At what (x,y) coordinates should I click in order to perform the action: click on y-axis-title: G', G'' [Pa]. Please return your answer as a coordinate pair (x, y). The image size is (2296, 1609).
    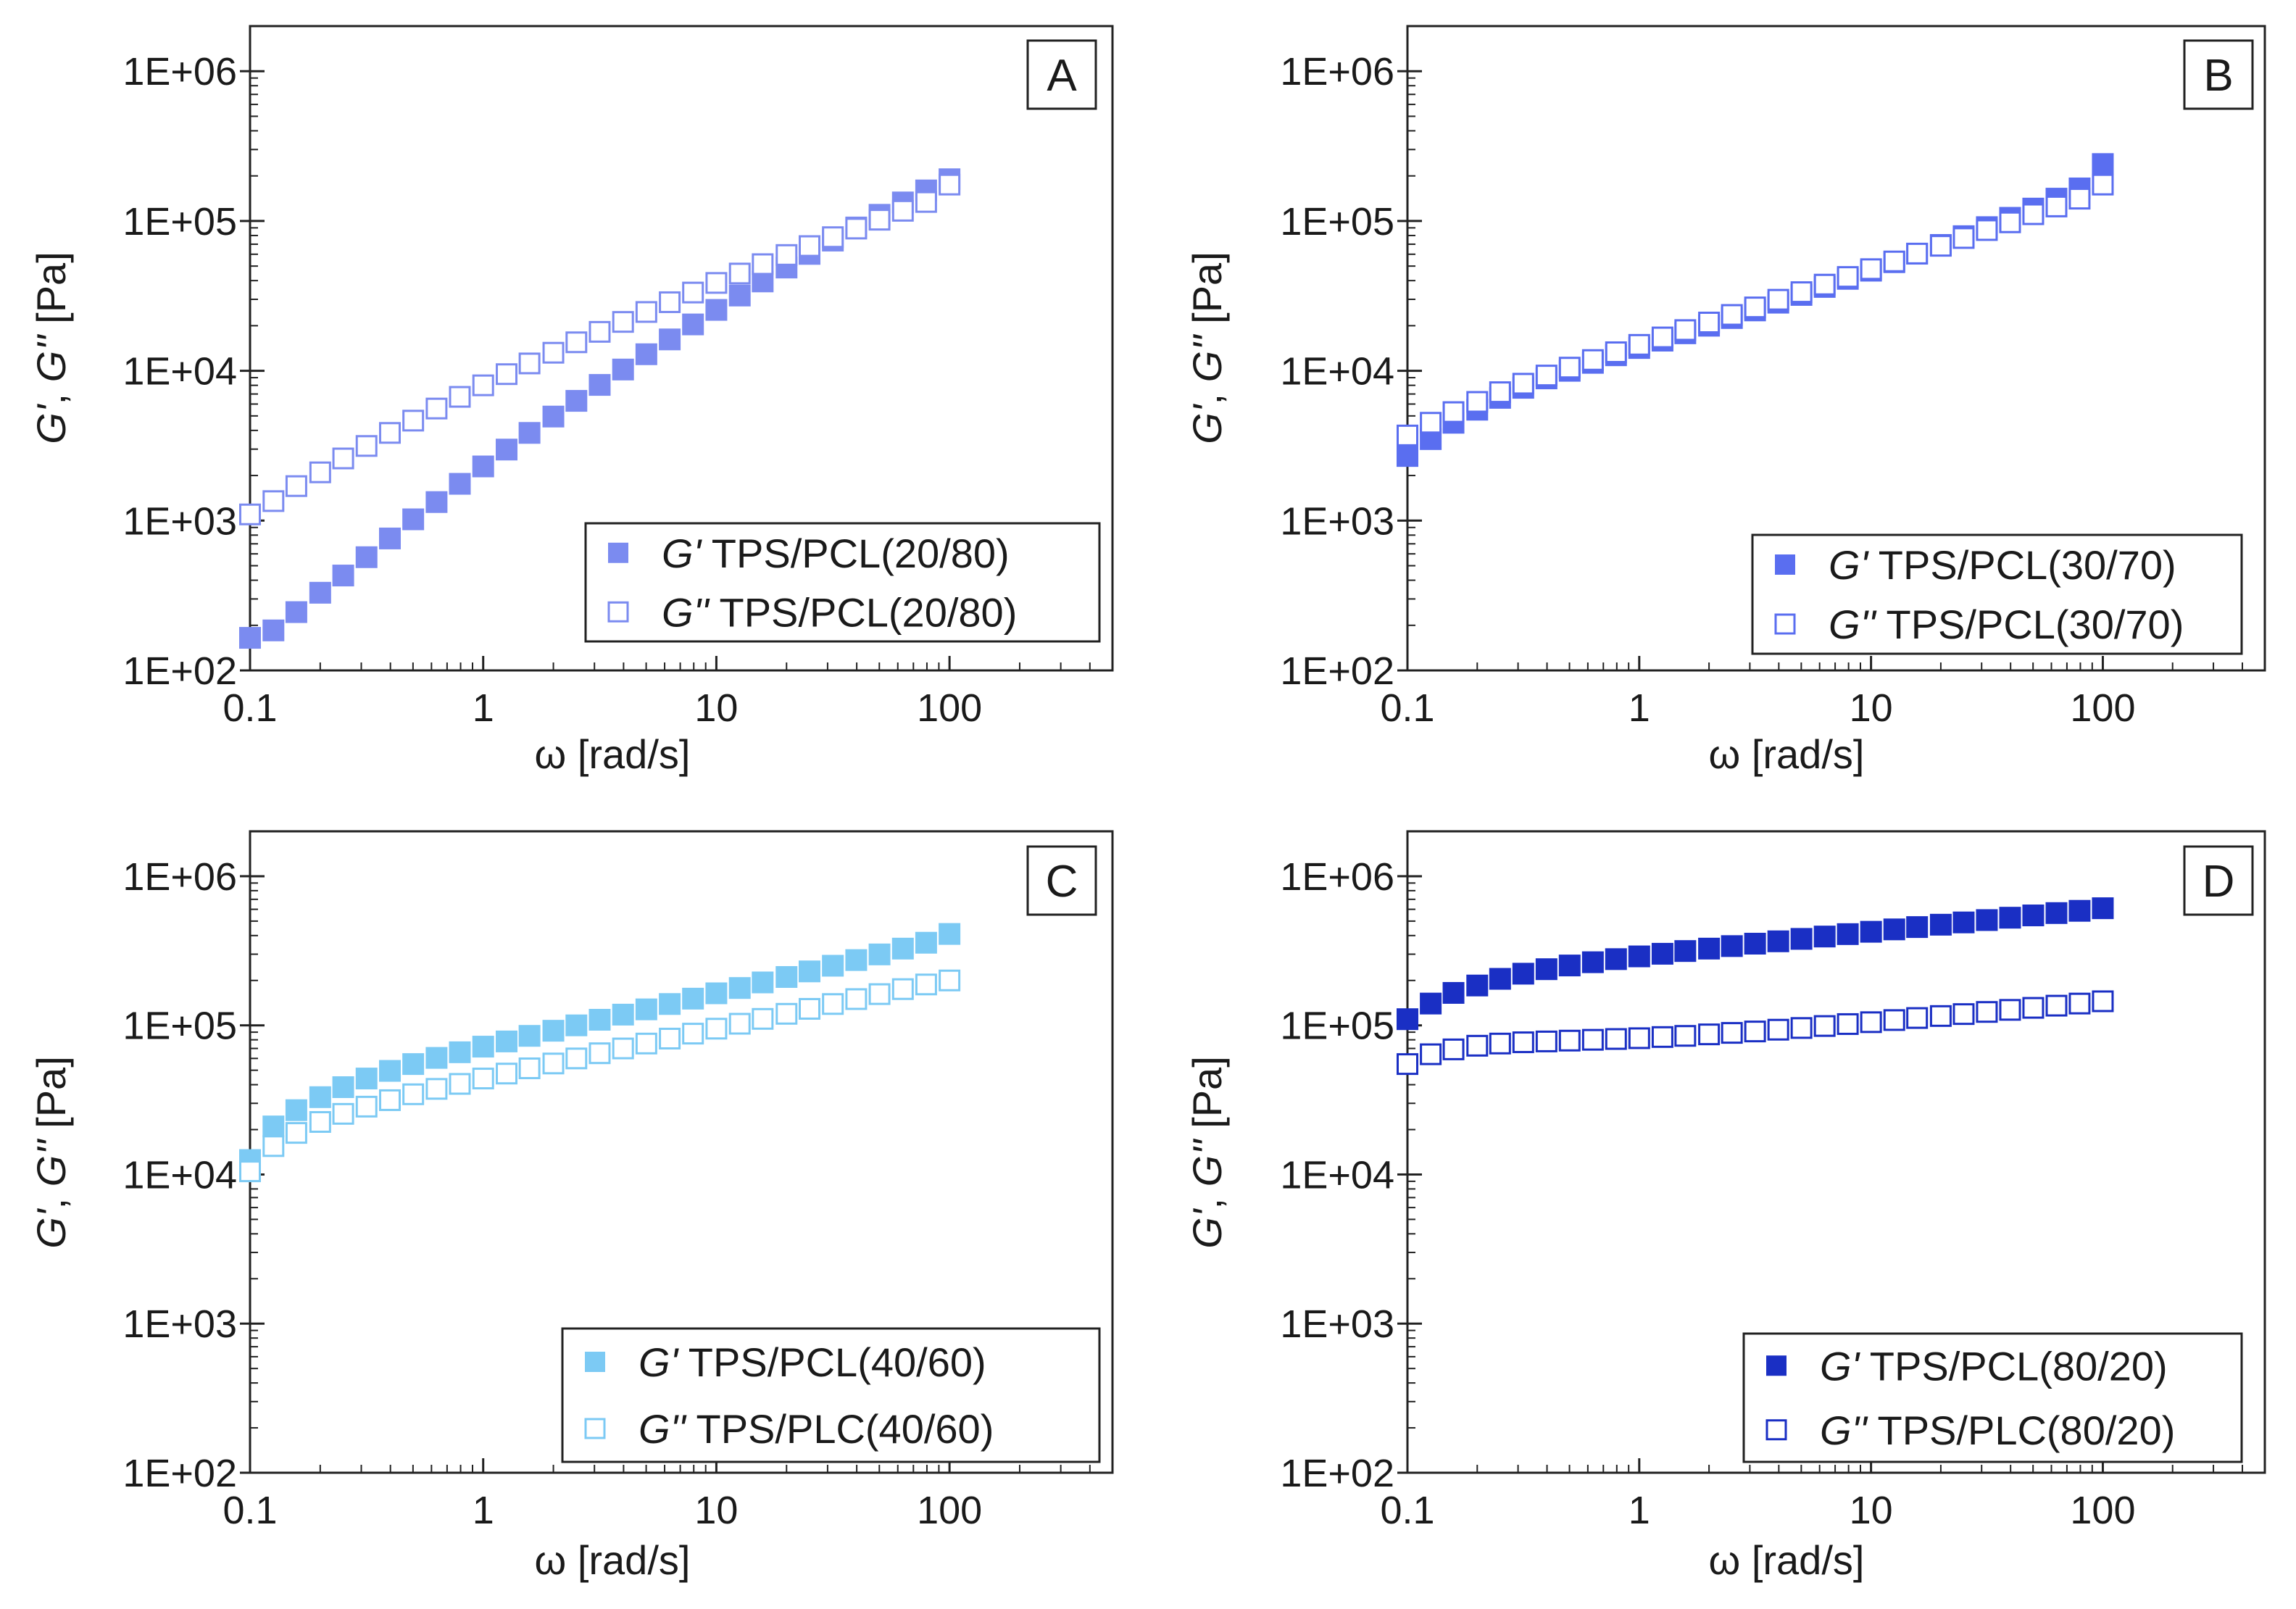
    Looking at the image, I should click on (51, 1152).